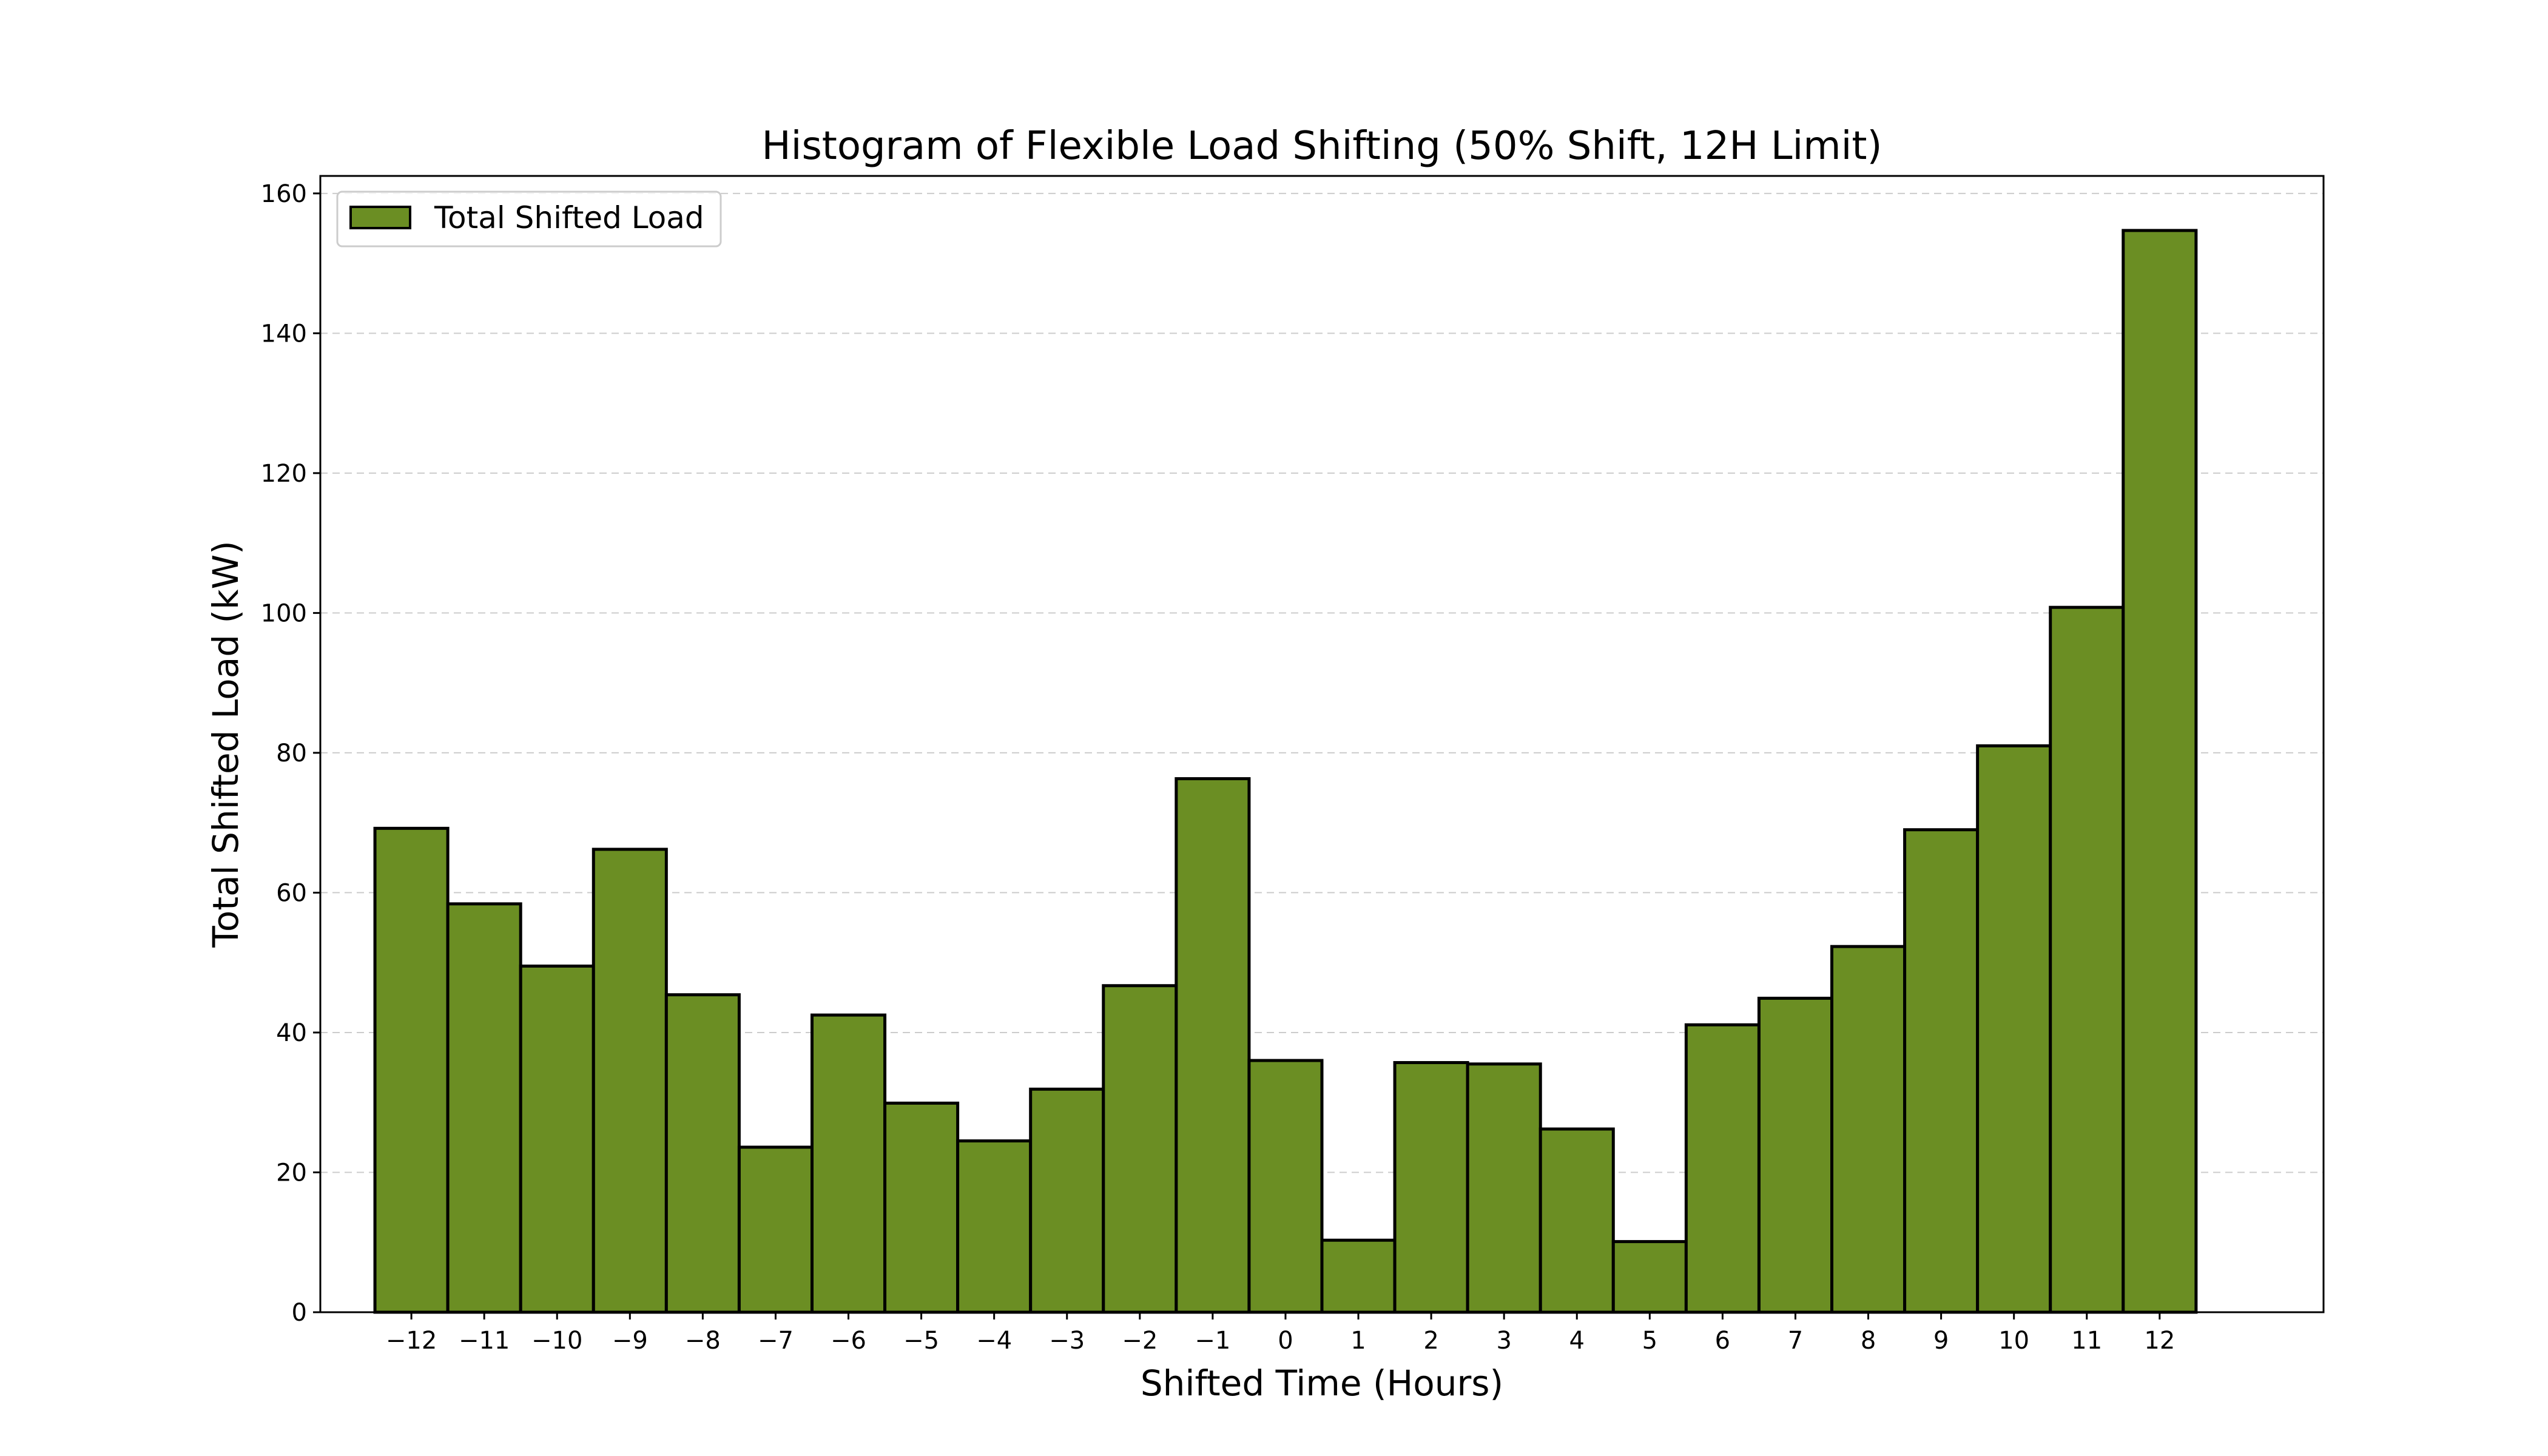 The width and height of the screenshot is (2548, 1456). What do you see at coordinates (1503, 1341) in the screenshot?
I see `x-tick-label: 3` at bounding box center [1503, 1341].